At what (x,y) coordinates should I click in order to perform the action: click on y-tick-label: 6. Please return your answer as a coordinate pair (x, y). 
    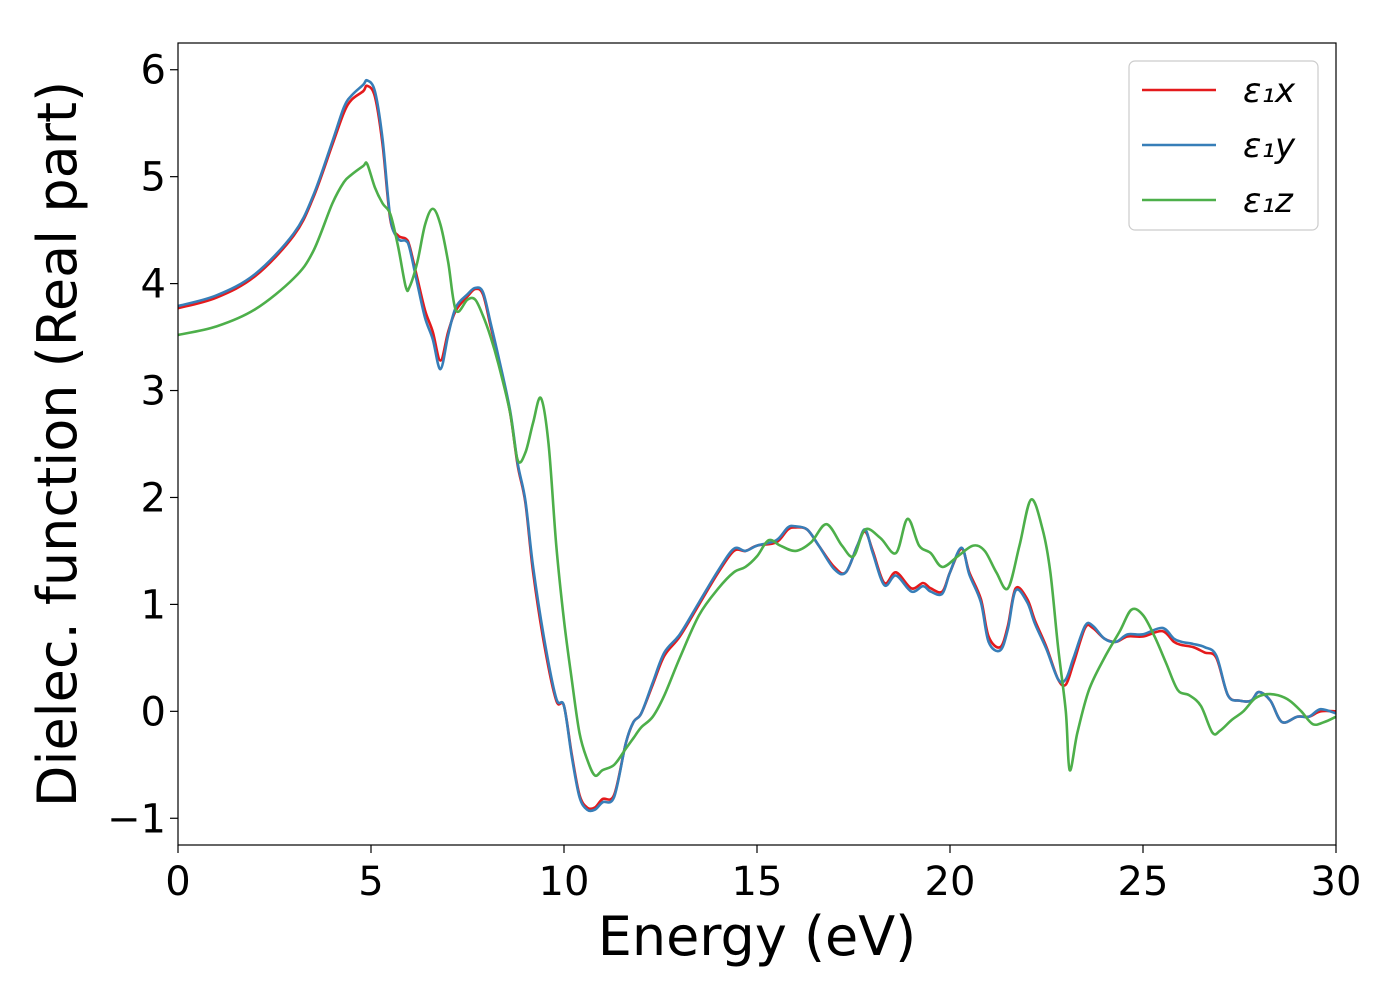
    Looking at the image, I should click on (153, 71).